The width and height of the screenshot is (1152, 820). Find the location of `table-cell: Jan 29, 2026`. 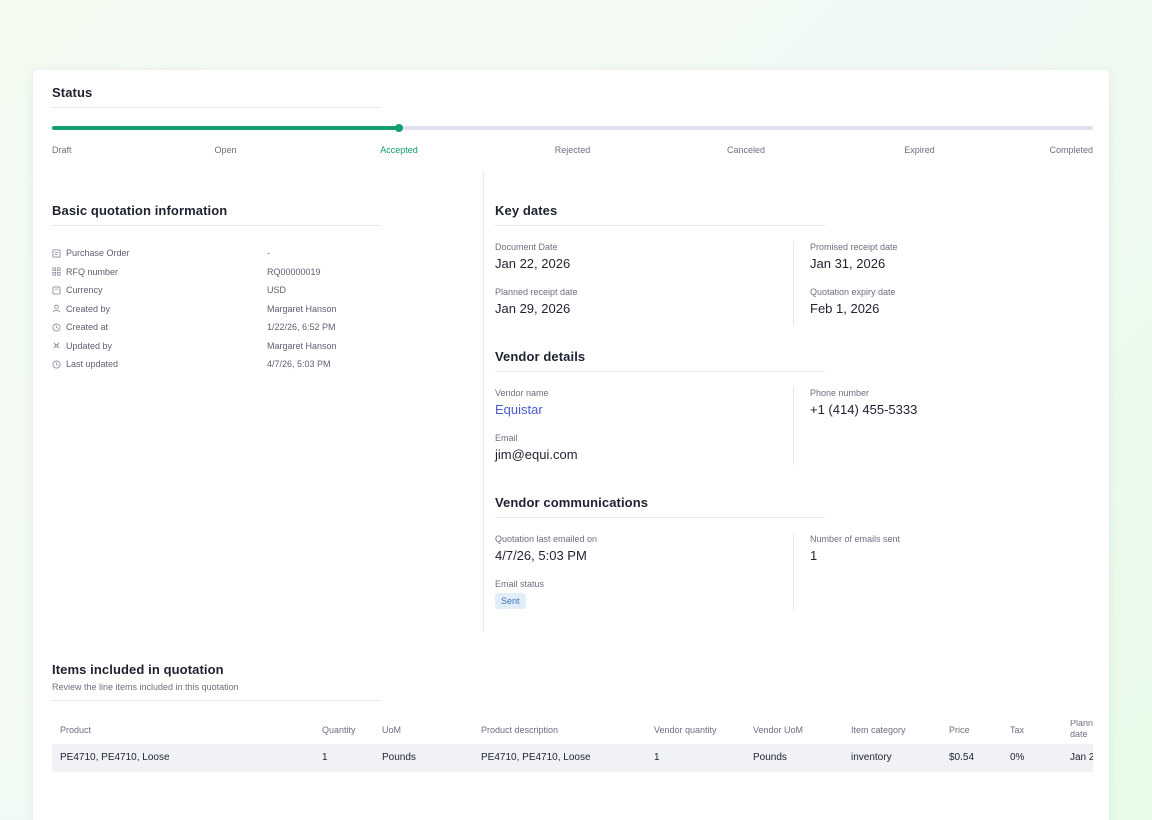

table-cell: Jan 29, 2026 is located at coordinates (1081, 757).